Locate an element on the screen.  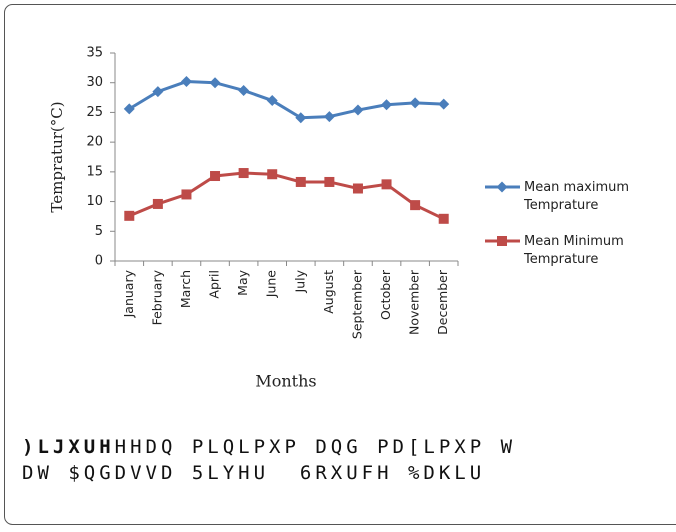
x-tick-label: May is located at coordinates (242, 282).